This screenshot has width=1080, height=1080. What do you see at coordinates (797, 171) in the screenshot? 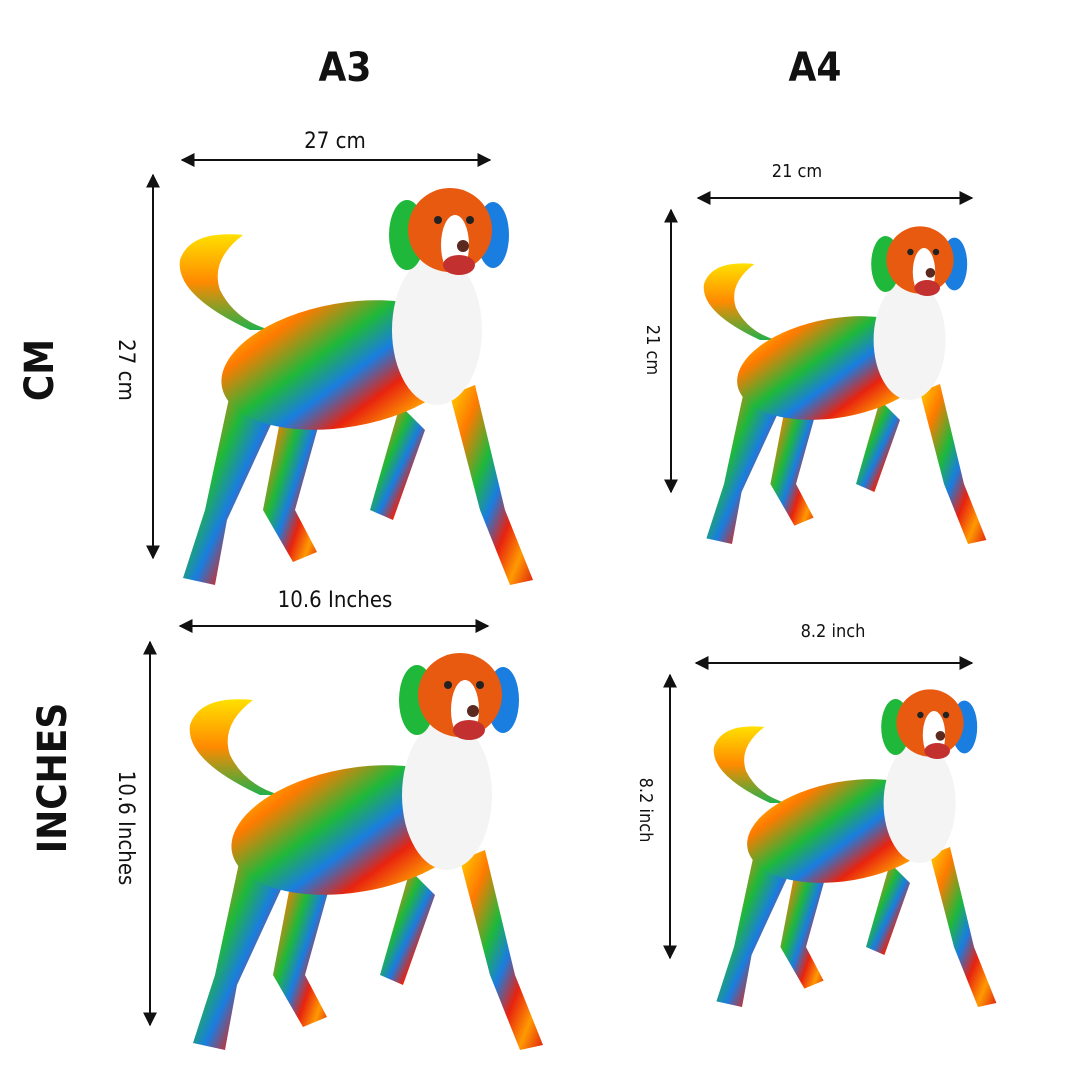
I see `width-label: 21 cm` at bounding box center [797, 171].